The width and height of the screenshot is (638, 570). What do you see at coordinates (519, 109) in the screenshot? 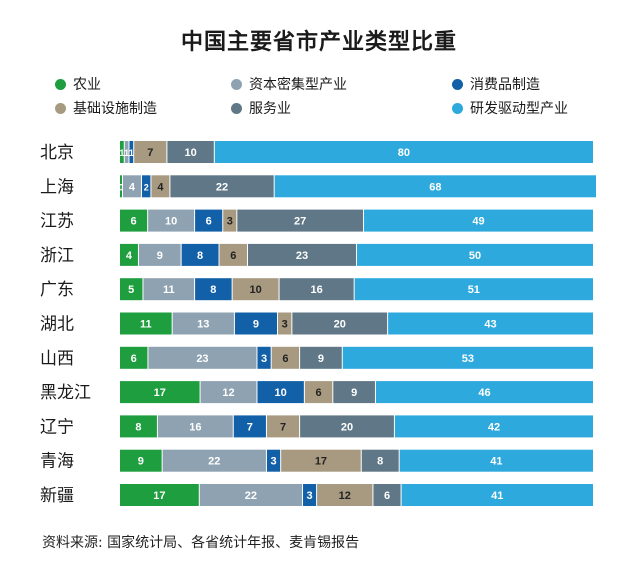
I see `legend-label: 研发驱动型产业` at bounding box center [519, 109].